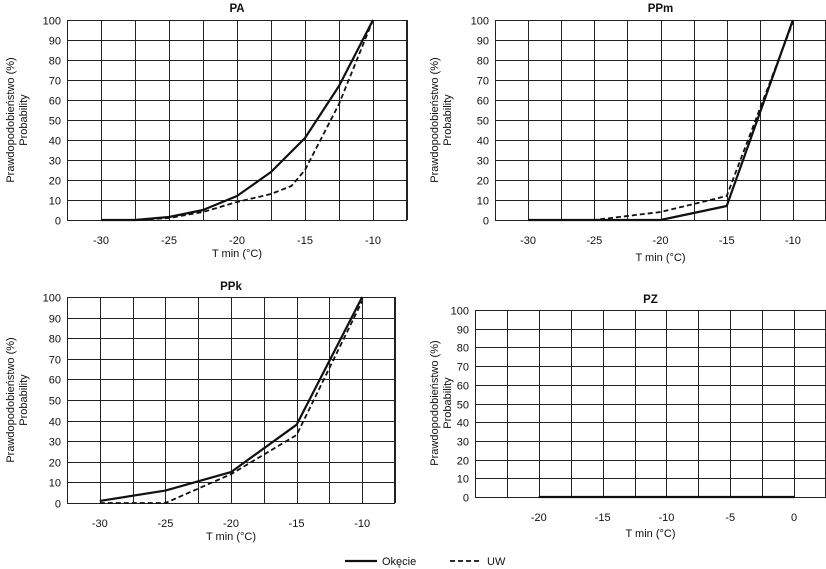 The image size is (826, 569). I want to click on legend: Okęcie UW, so click(425, 562).